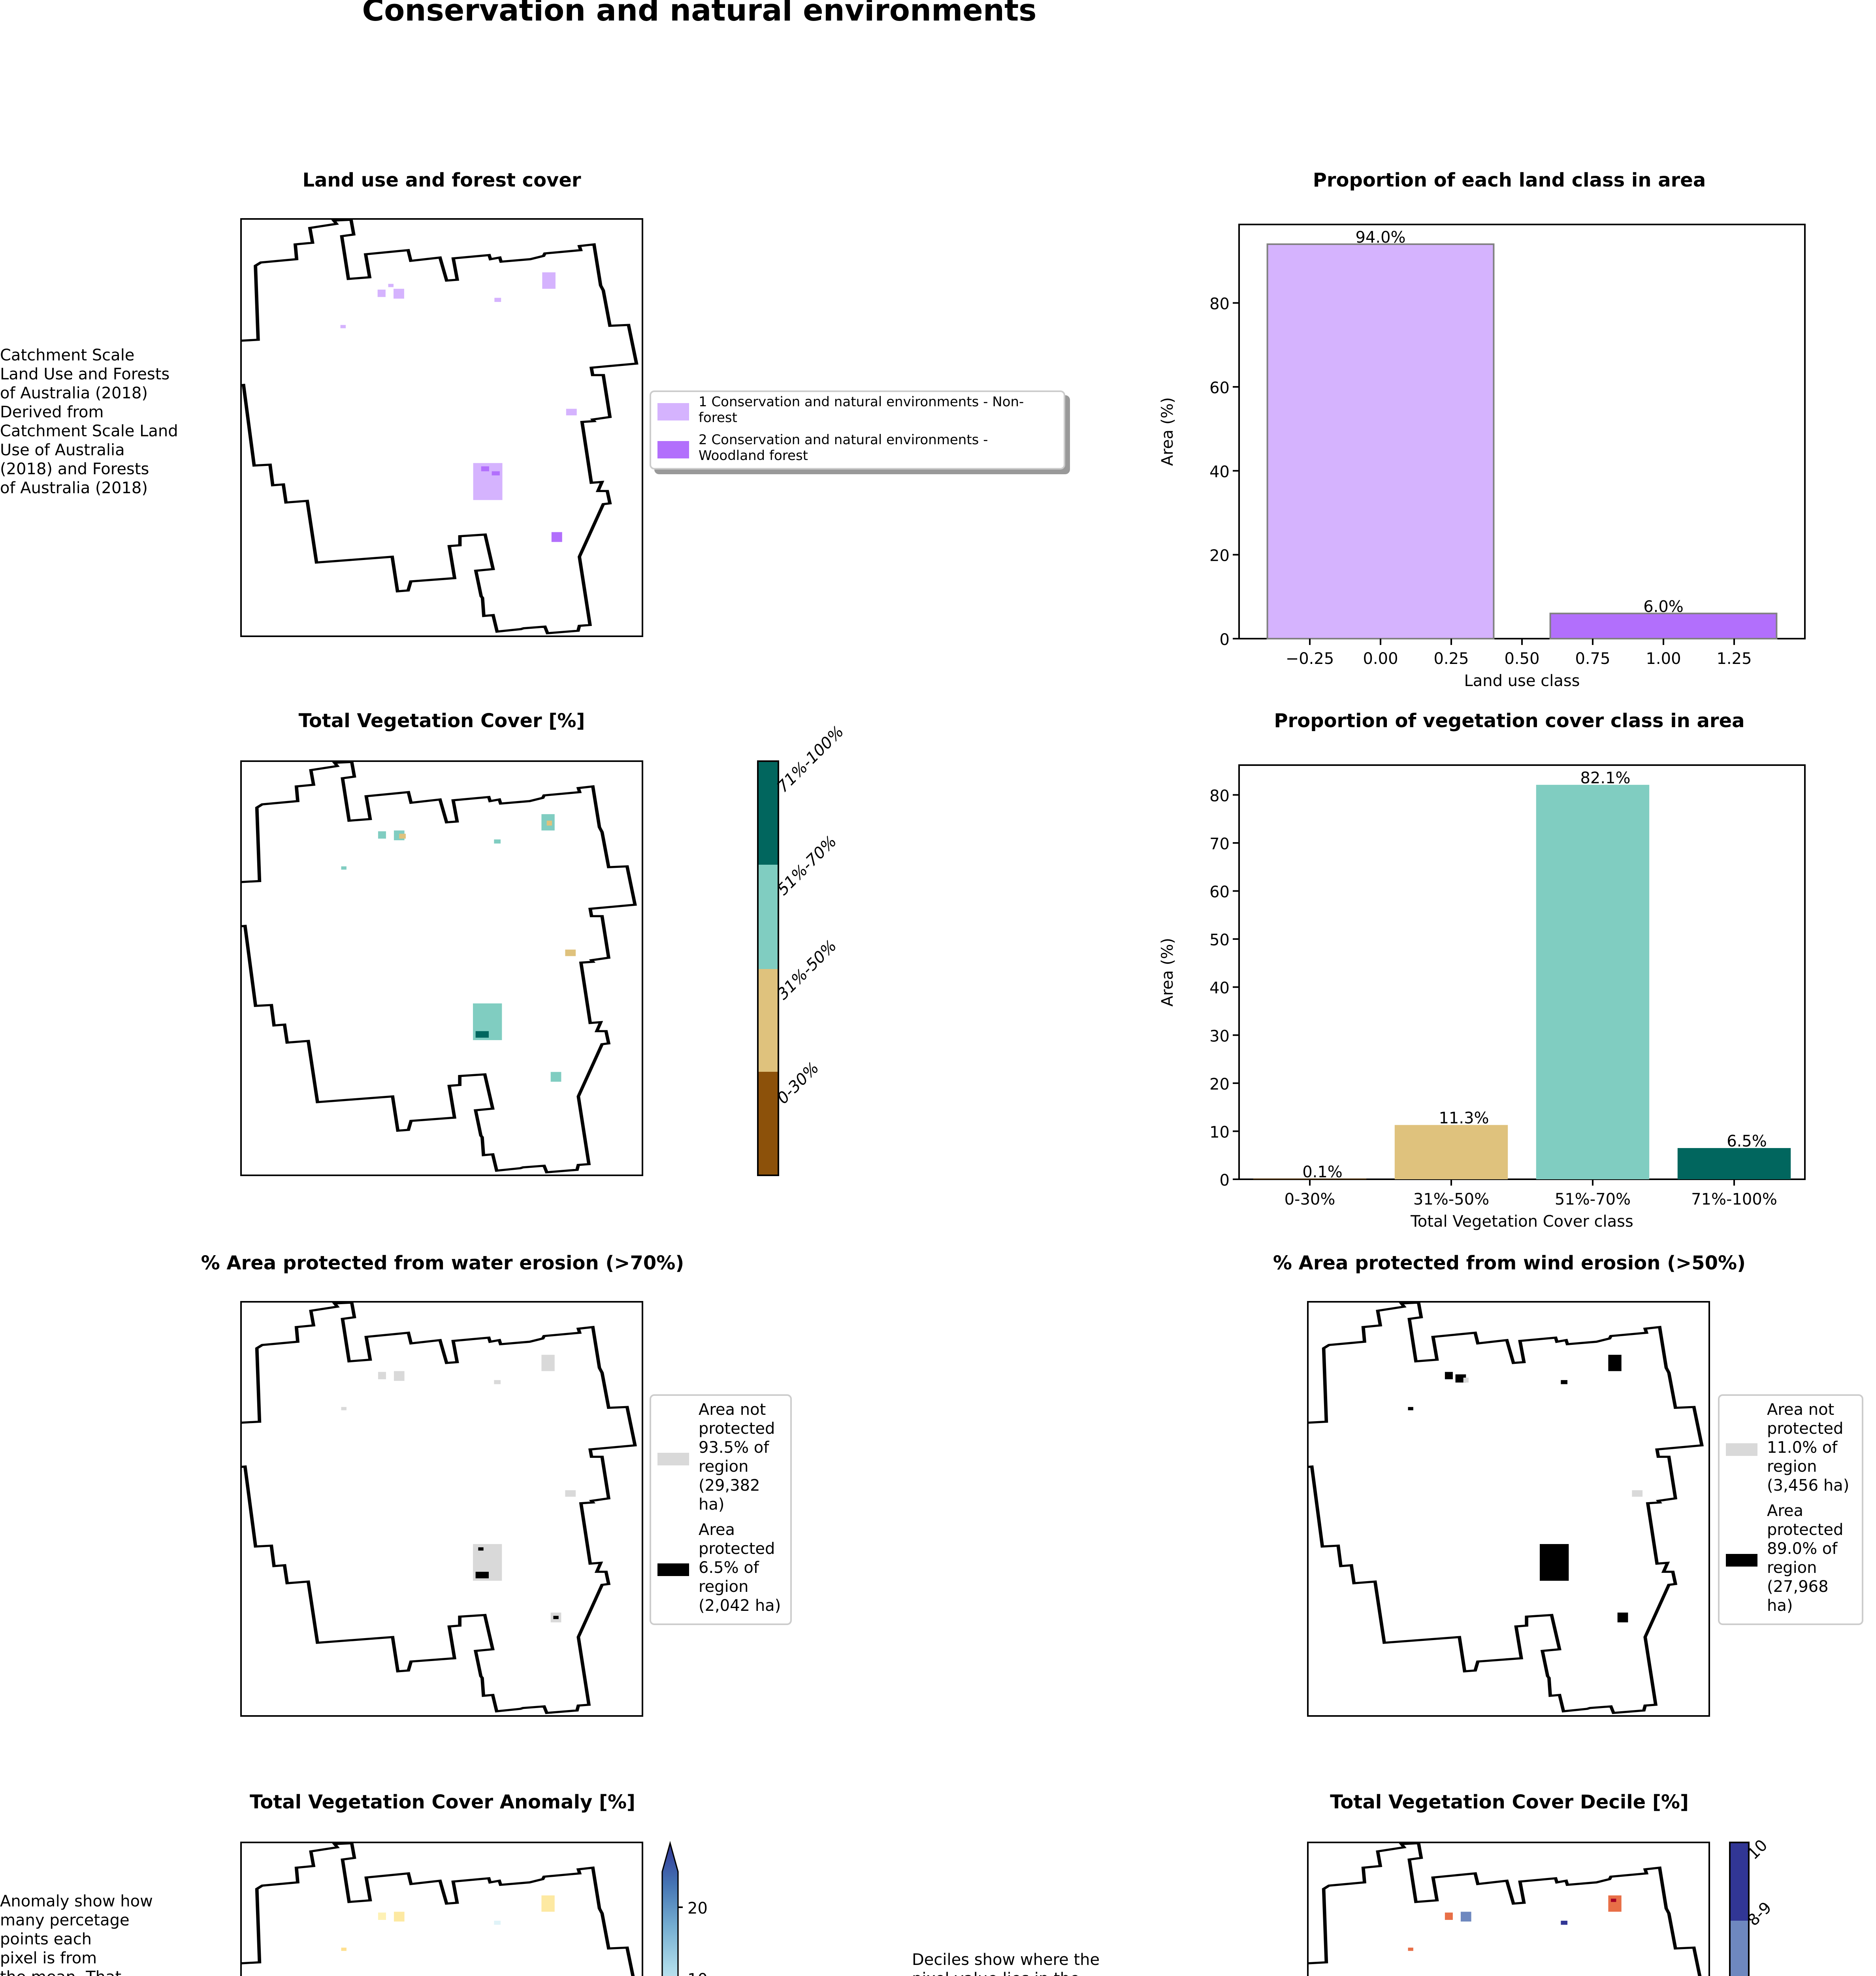 The image size is (1876, 1976). I want to click on x-axis-label: Land use class, so click(1522, 681).